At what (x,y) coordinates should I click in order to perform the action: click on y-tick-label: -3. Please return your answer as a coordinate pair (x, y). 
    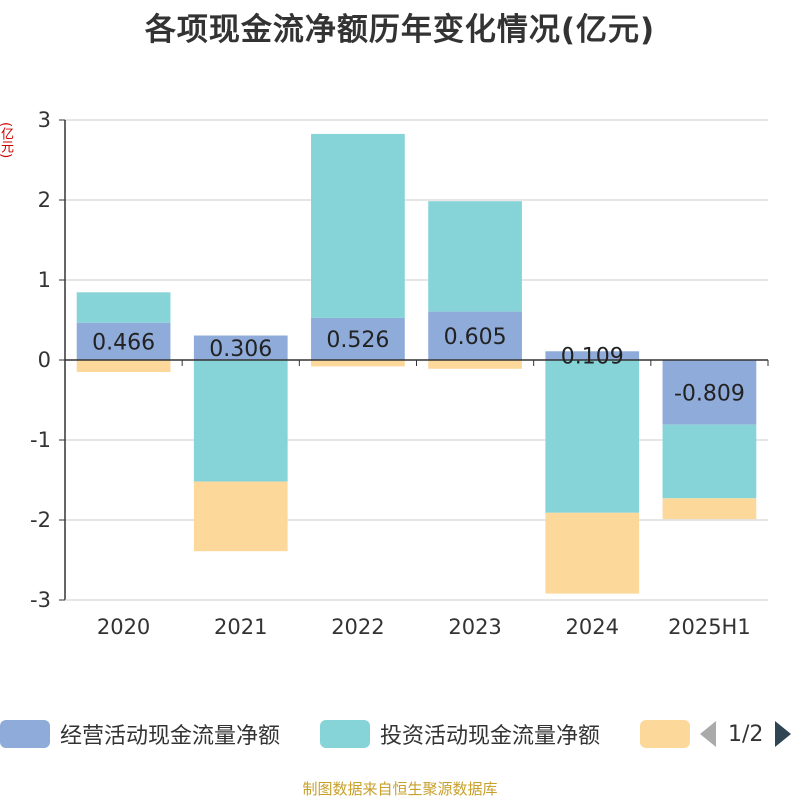
    Looking at the image, I should click on (40, 600).